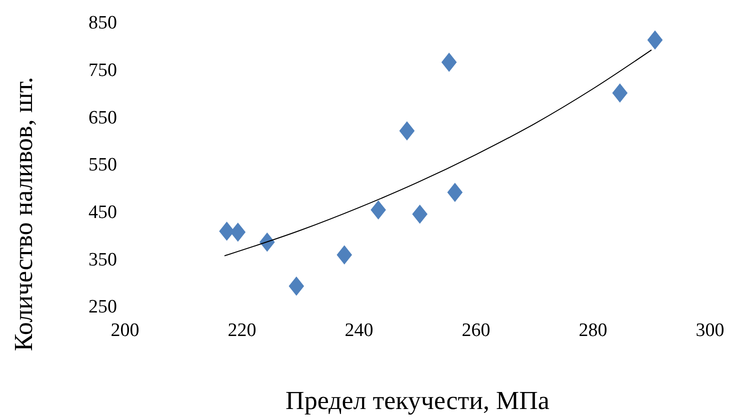  I want to click on x-tick-label: 300, so click(710, 330).